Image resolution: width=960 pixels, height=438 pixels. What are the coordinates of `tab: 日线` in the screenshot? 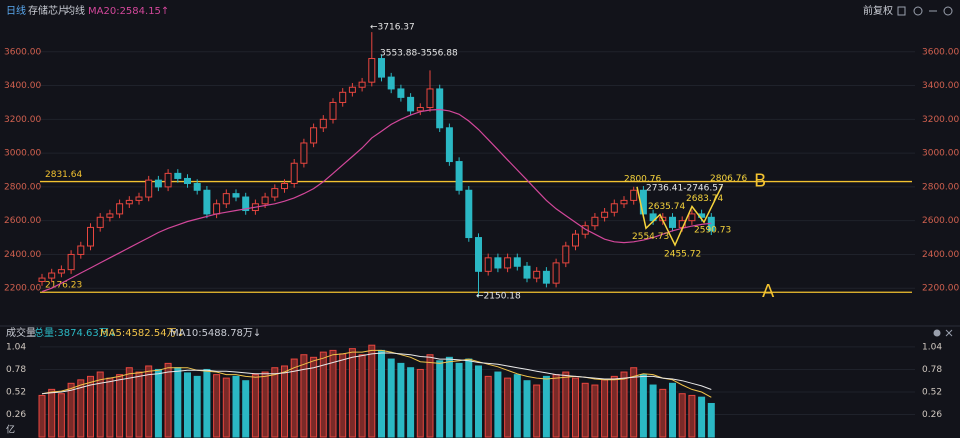 It's located at (16, 10).